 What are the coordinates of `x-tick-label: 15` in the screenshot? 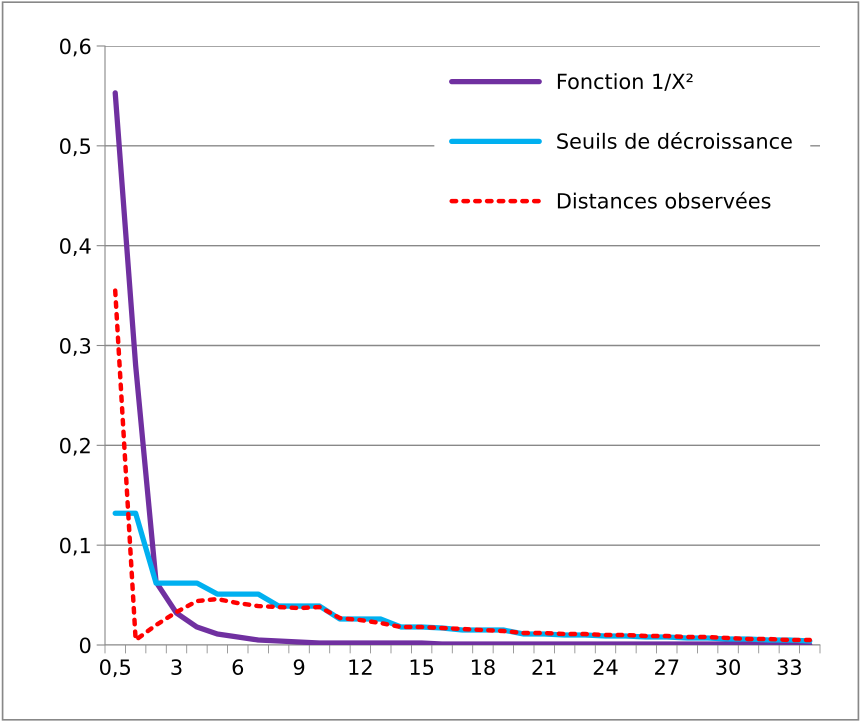 It's located at (422, 668).